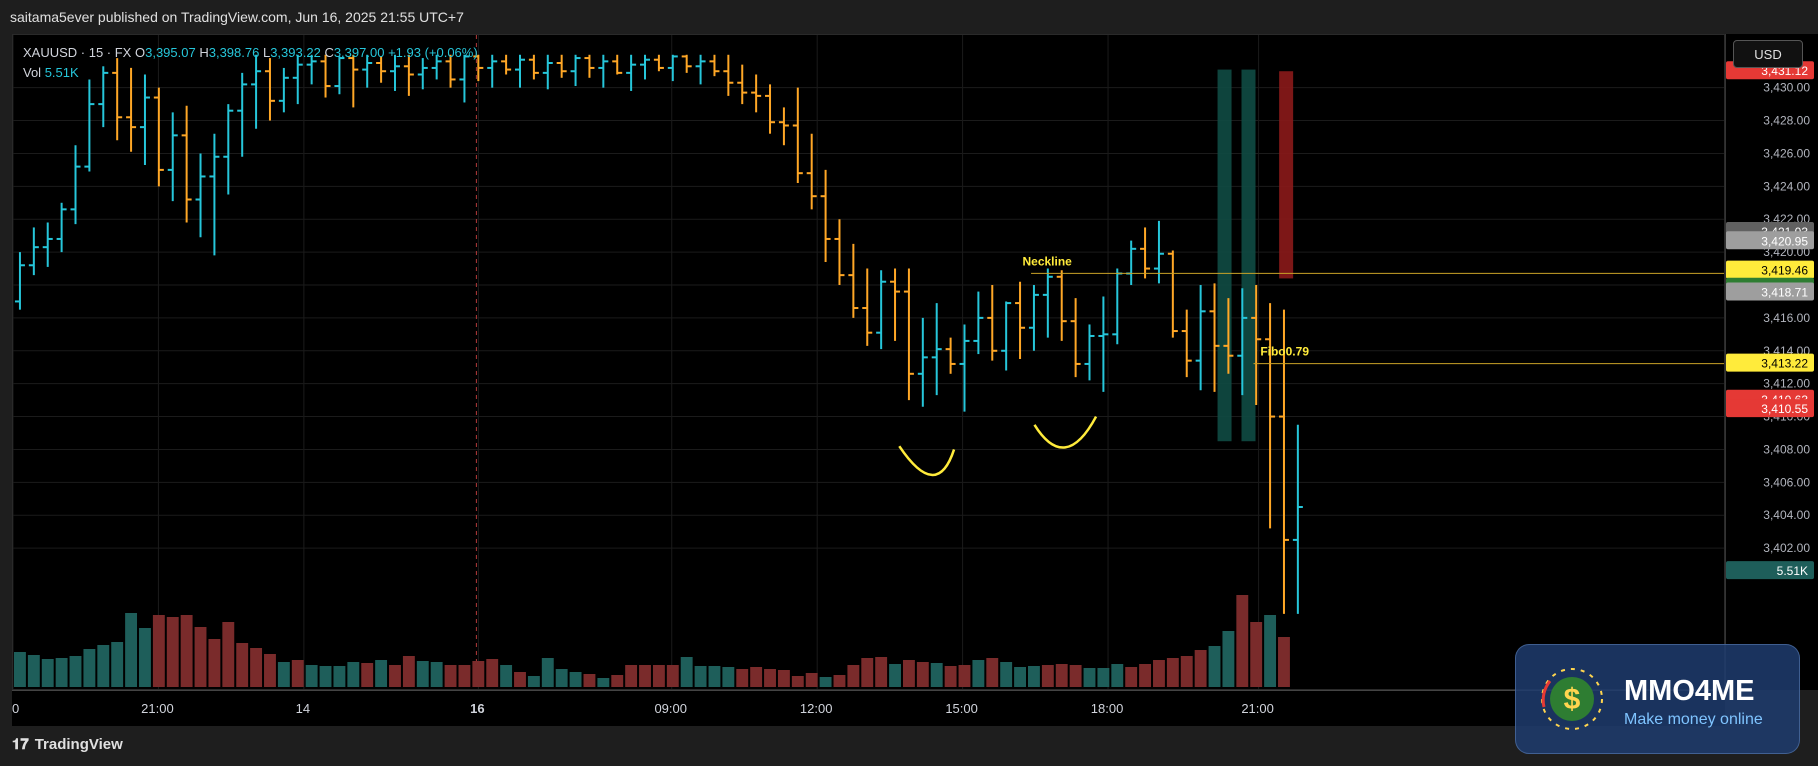 The height and width of the screenshot is (766, 1818). Describe the element at coordinates (303, 708) in the screenshot. I see `time-tick: 14` at that location.